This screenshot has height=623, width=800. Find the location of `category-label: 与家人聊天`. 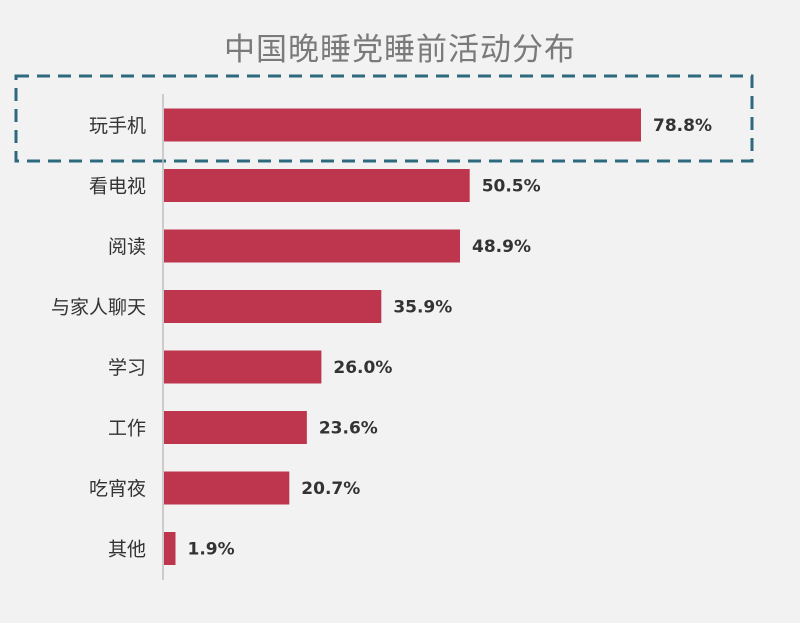

category-label: 与家人聊天 is located at coordinates (98, 308).